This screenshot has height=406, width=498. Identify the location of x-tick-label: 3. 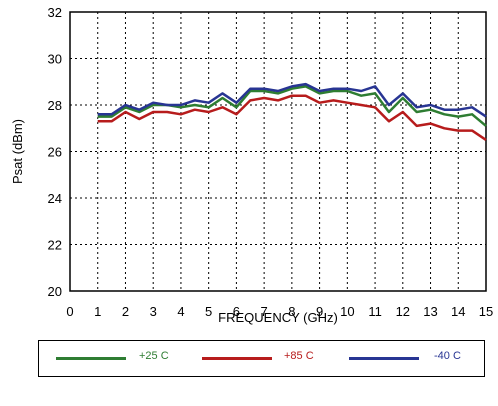
(153, 311).